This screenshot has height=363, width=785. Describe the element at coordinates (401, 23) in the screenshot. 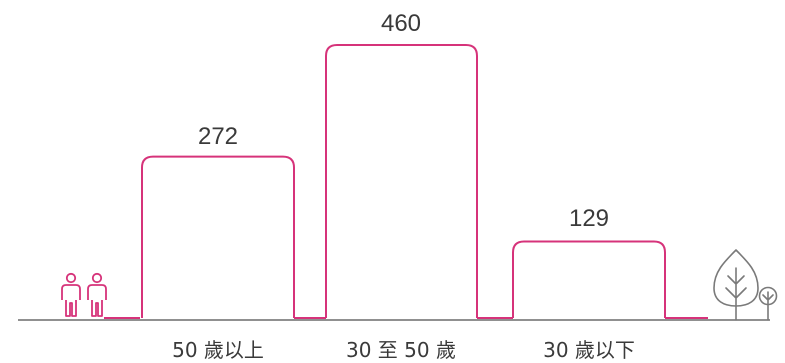

I see `bar-value-label-1: 460` at that location.